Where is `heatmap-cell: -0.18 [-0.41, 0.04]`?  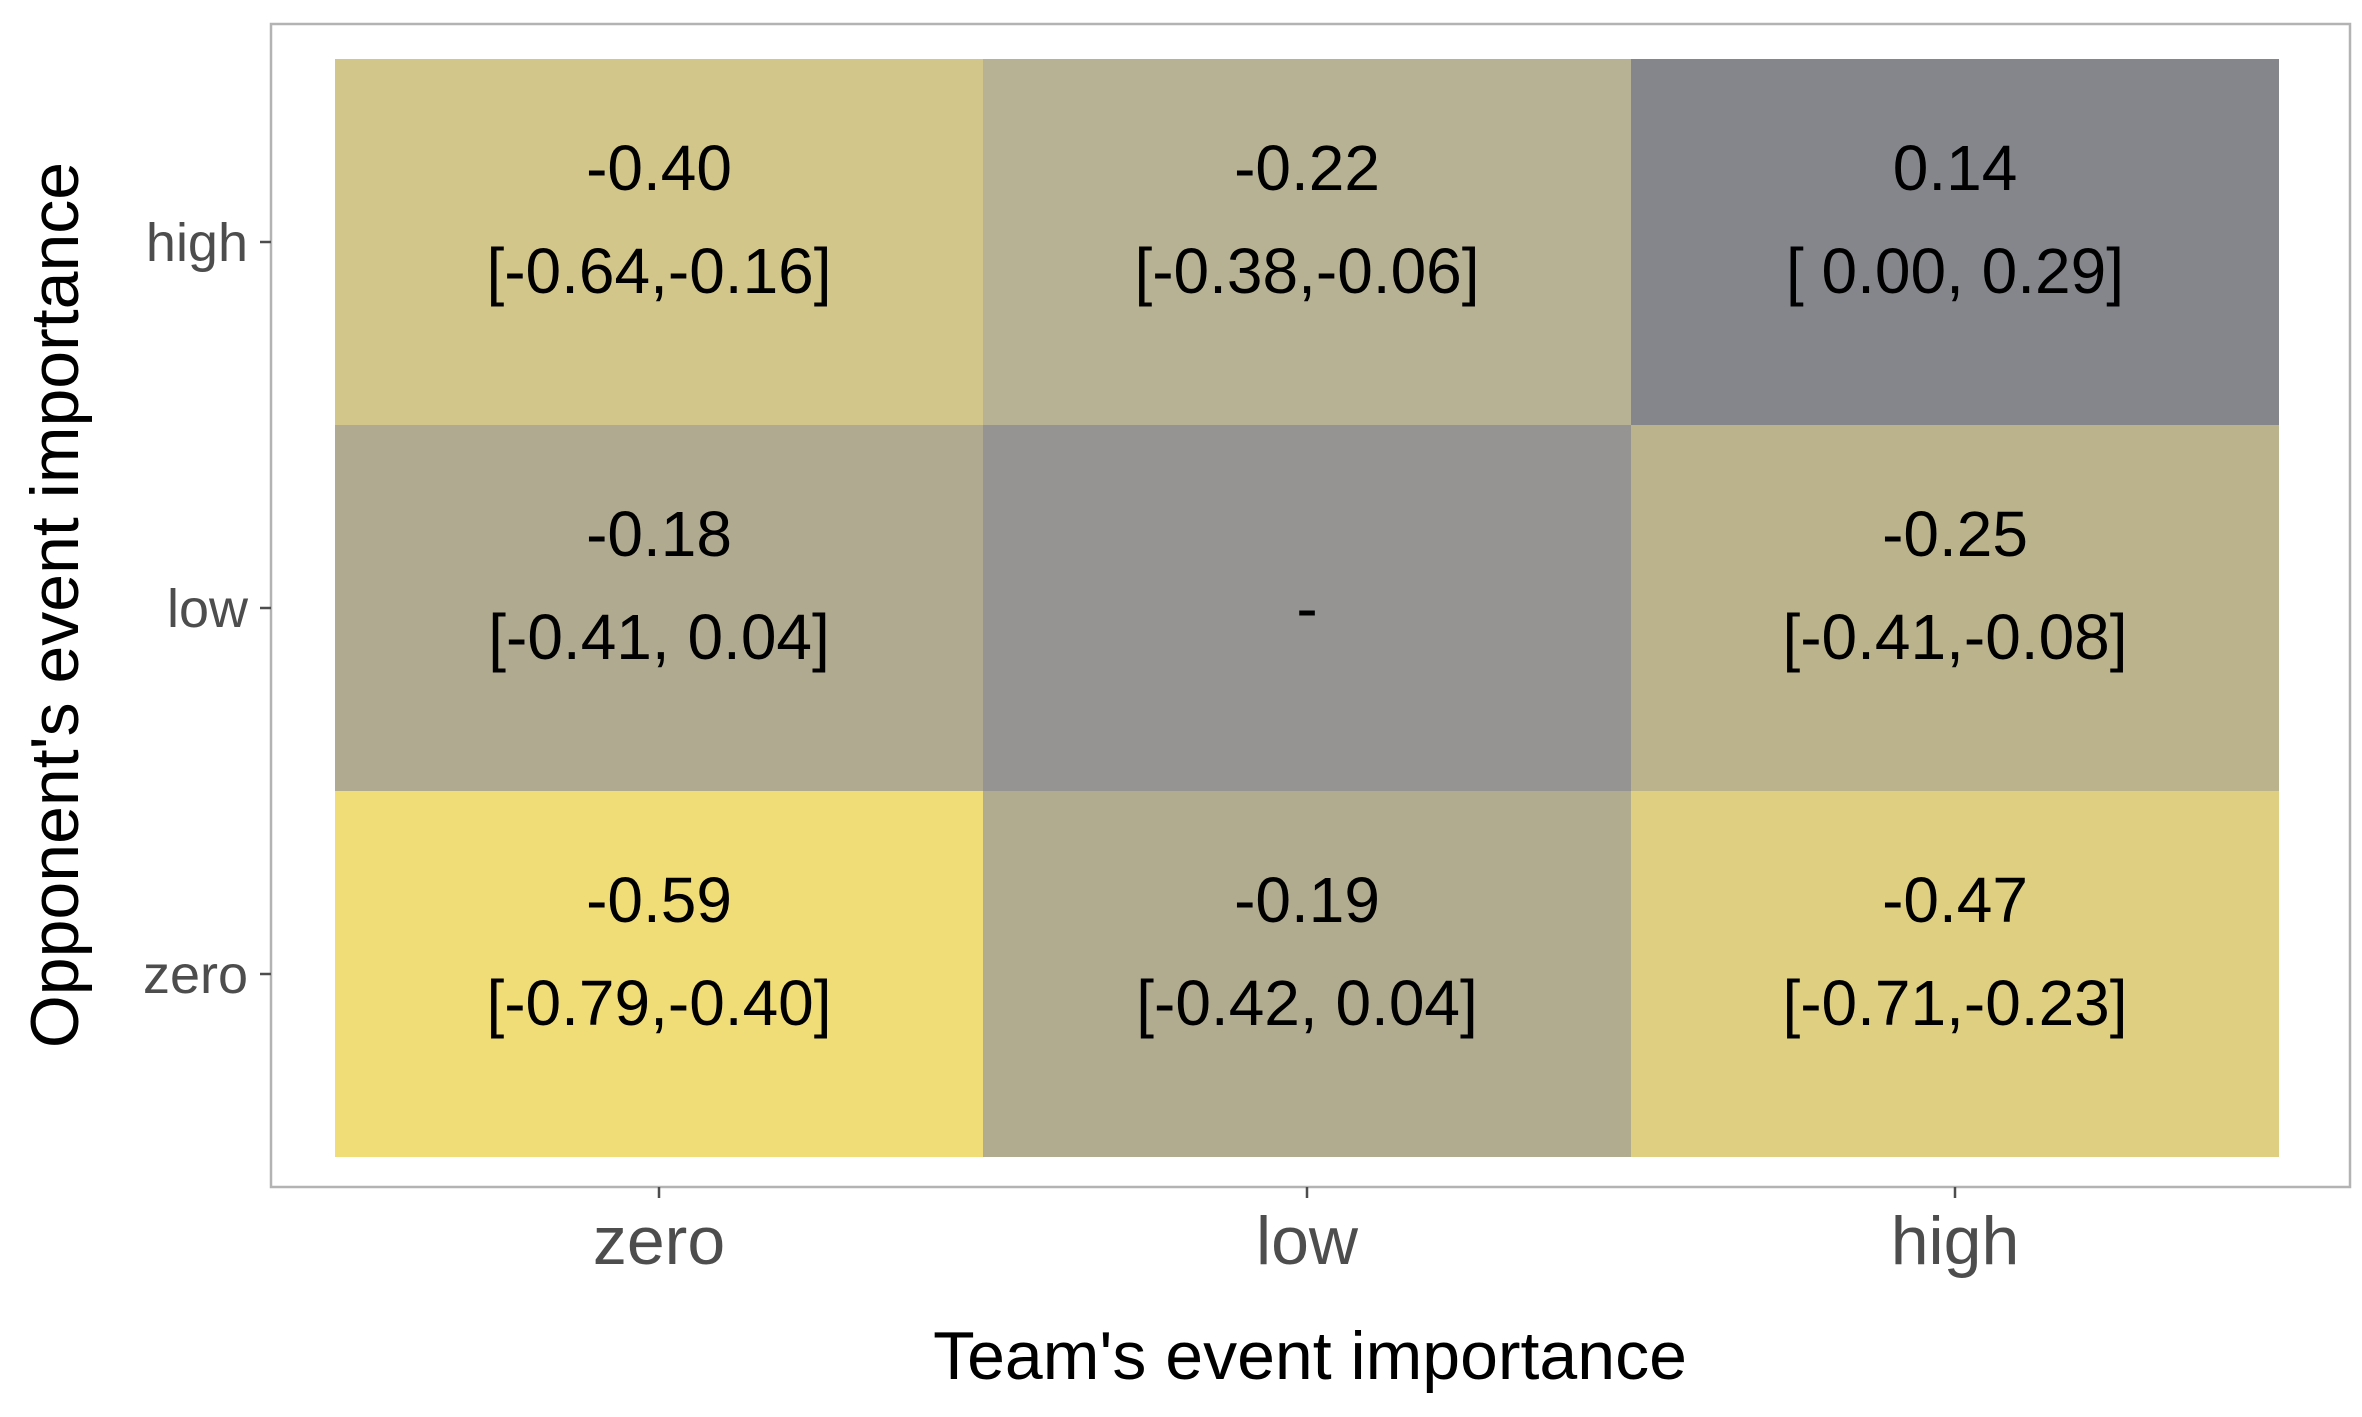 heatmap-cell: -0.18 [-0.41, 0.04] is located at coordinates (659, 608).